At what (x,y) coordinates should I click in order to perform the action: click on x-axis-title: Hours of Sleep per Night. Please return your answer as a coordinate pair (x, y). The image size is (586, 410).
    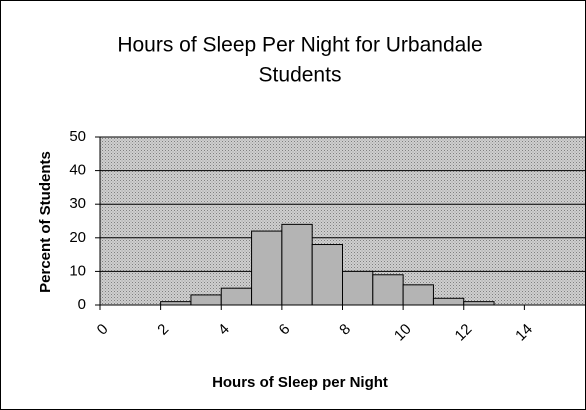
    Looking at the image, I should click on (300, 382).